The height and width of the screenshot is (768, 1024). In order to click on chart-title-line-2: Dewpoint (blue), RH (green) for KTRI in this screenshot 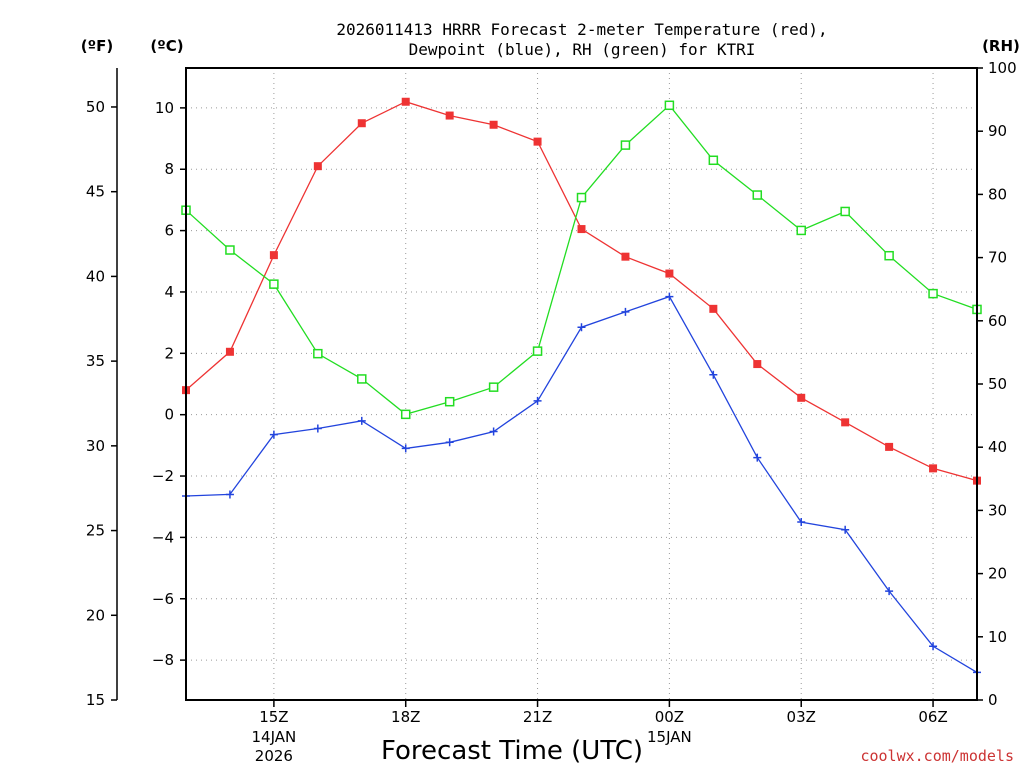, I will do `click(582, 49)`.